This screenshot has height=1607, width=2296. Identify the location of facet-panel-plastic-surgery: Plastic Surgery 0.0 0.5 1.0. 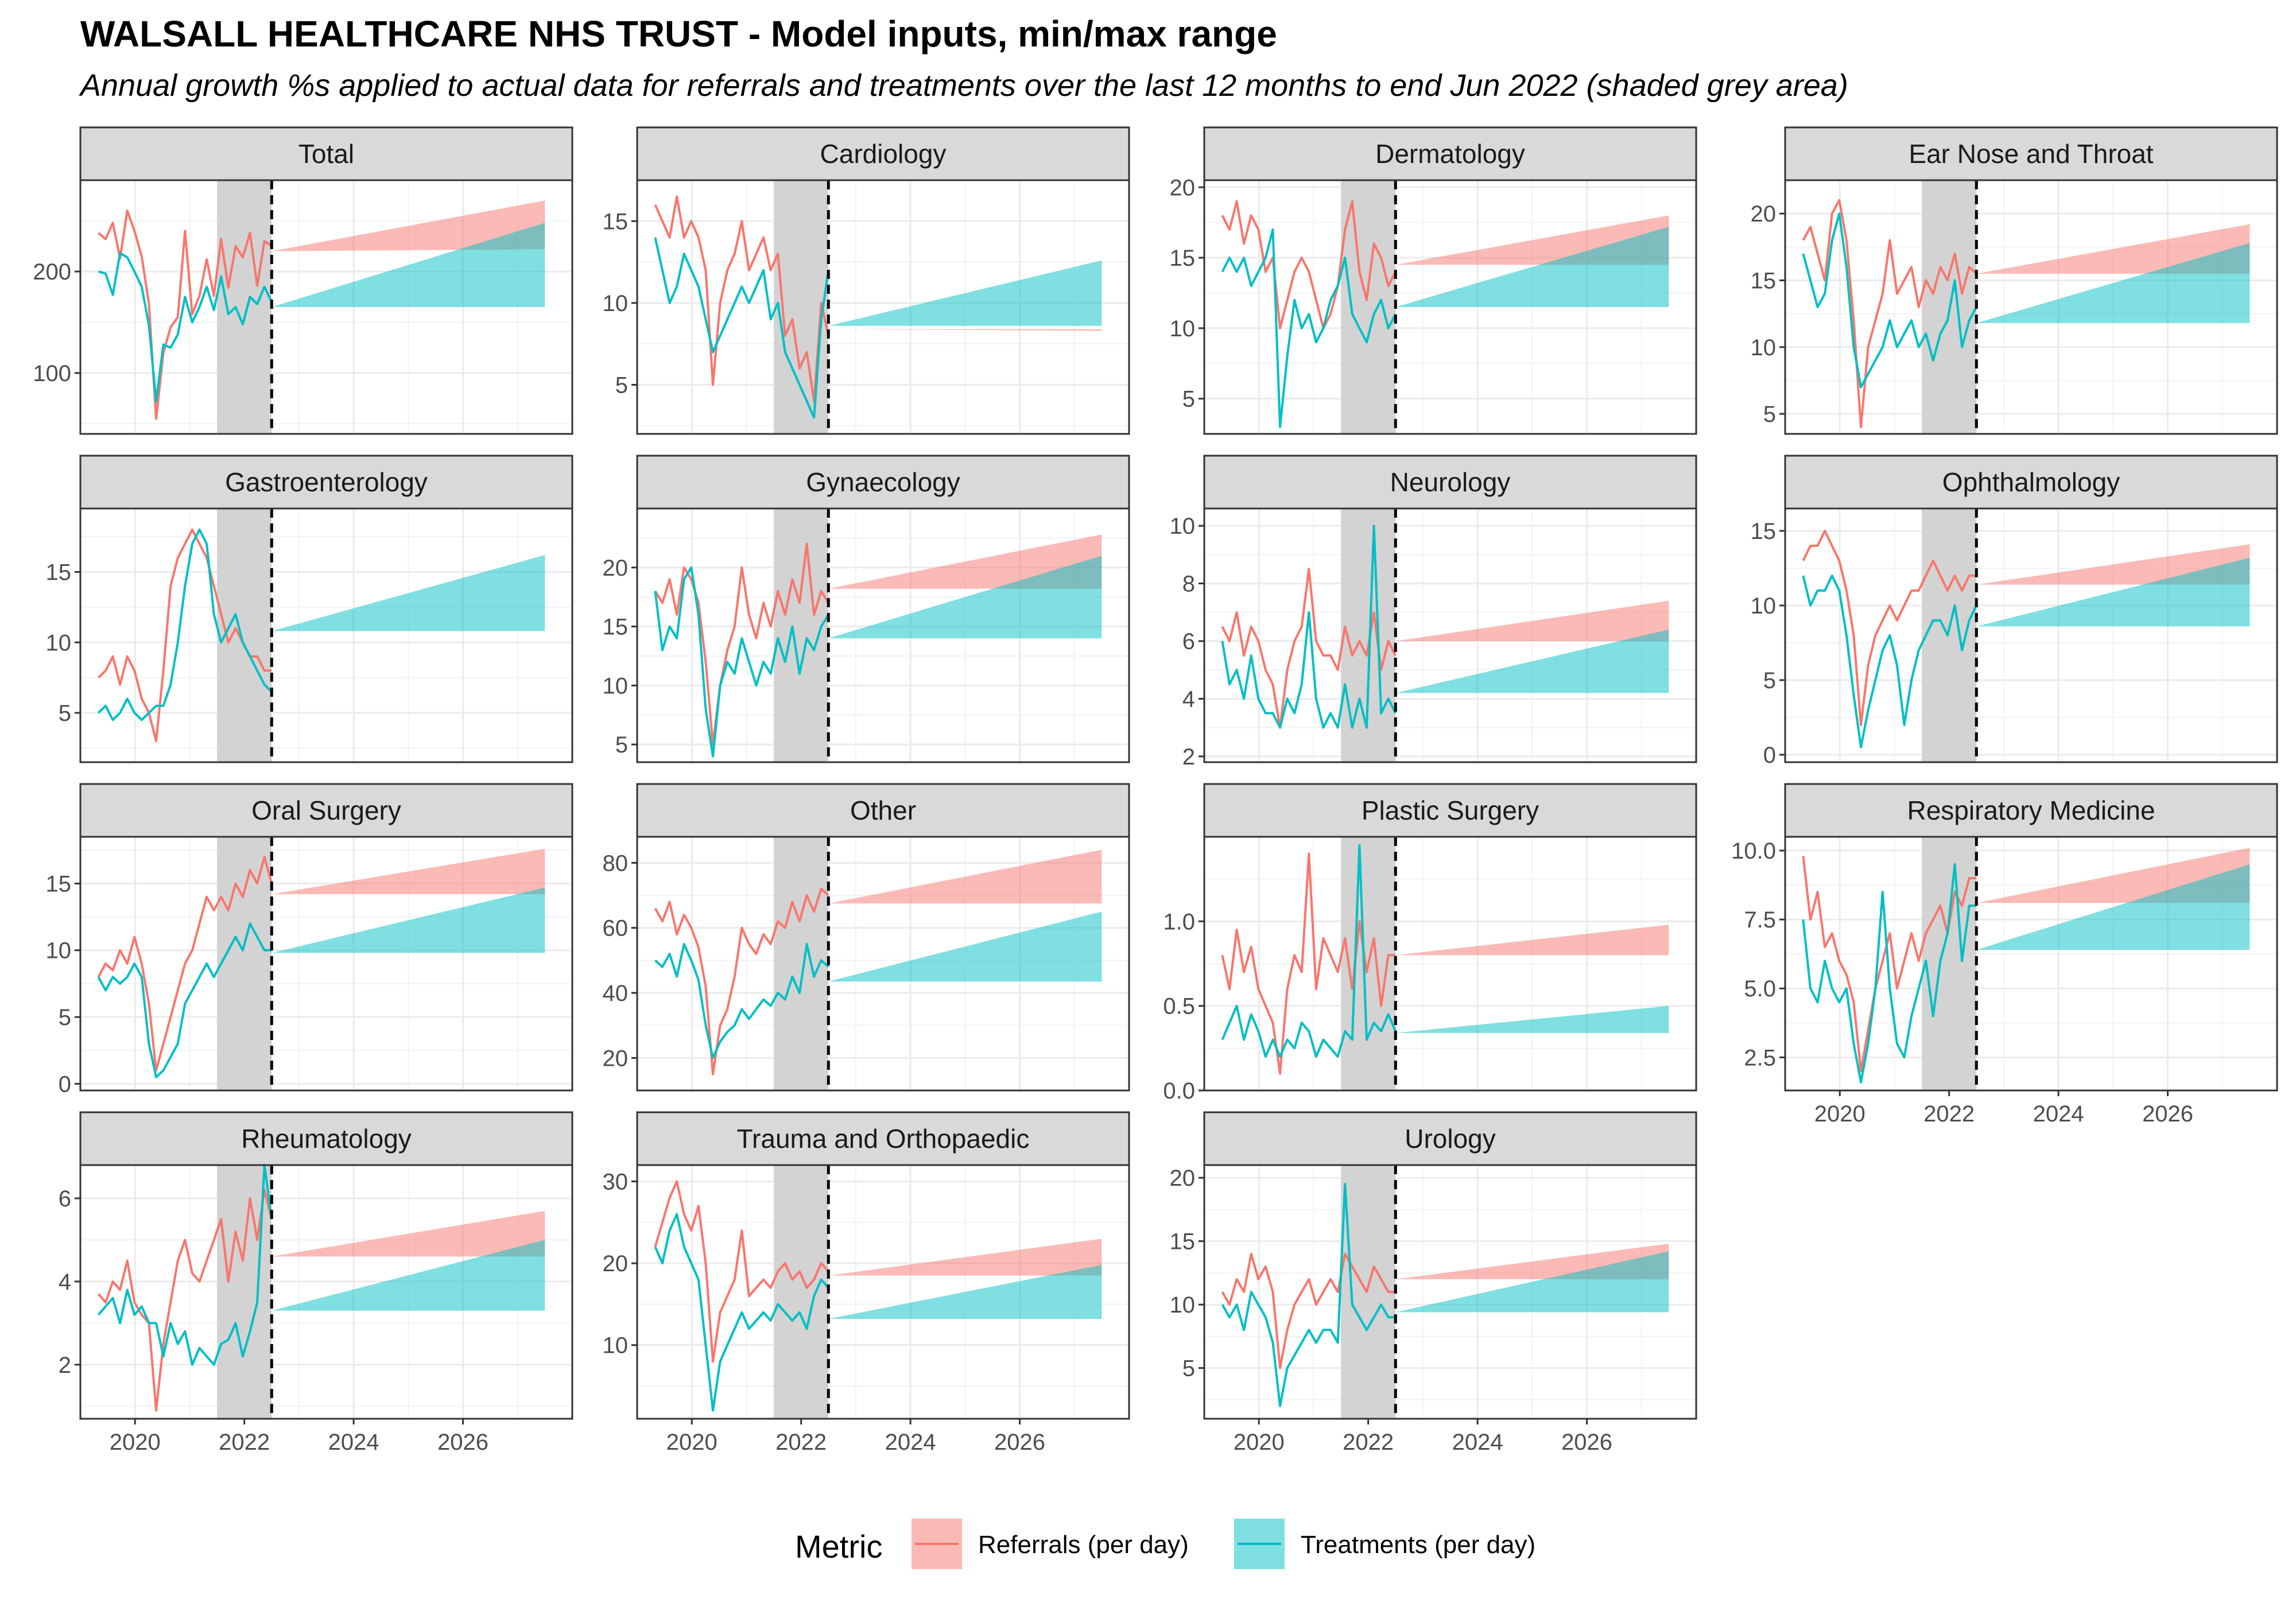
(1430, 943).